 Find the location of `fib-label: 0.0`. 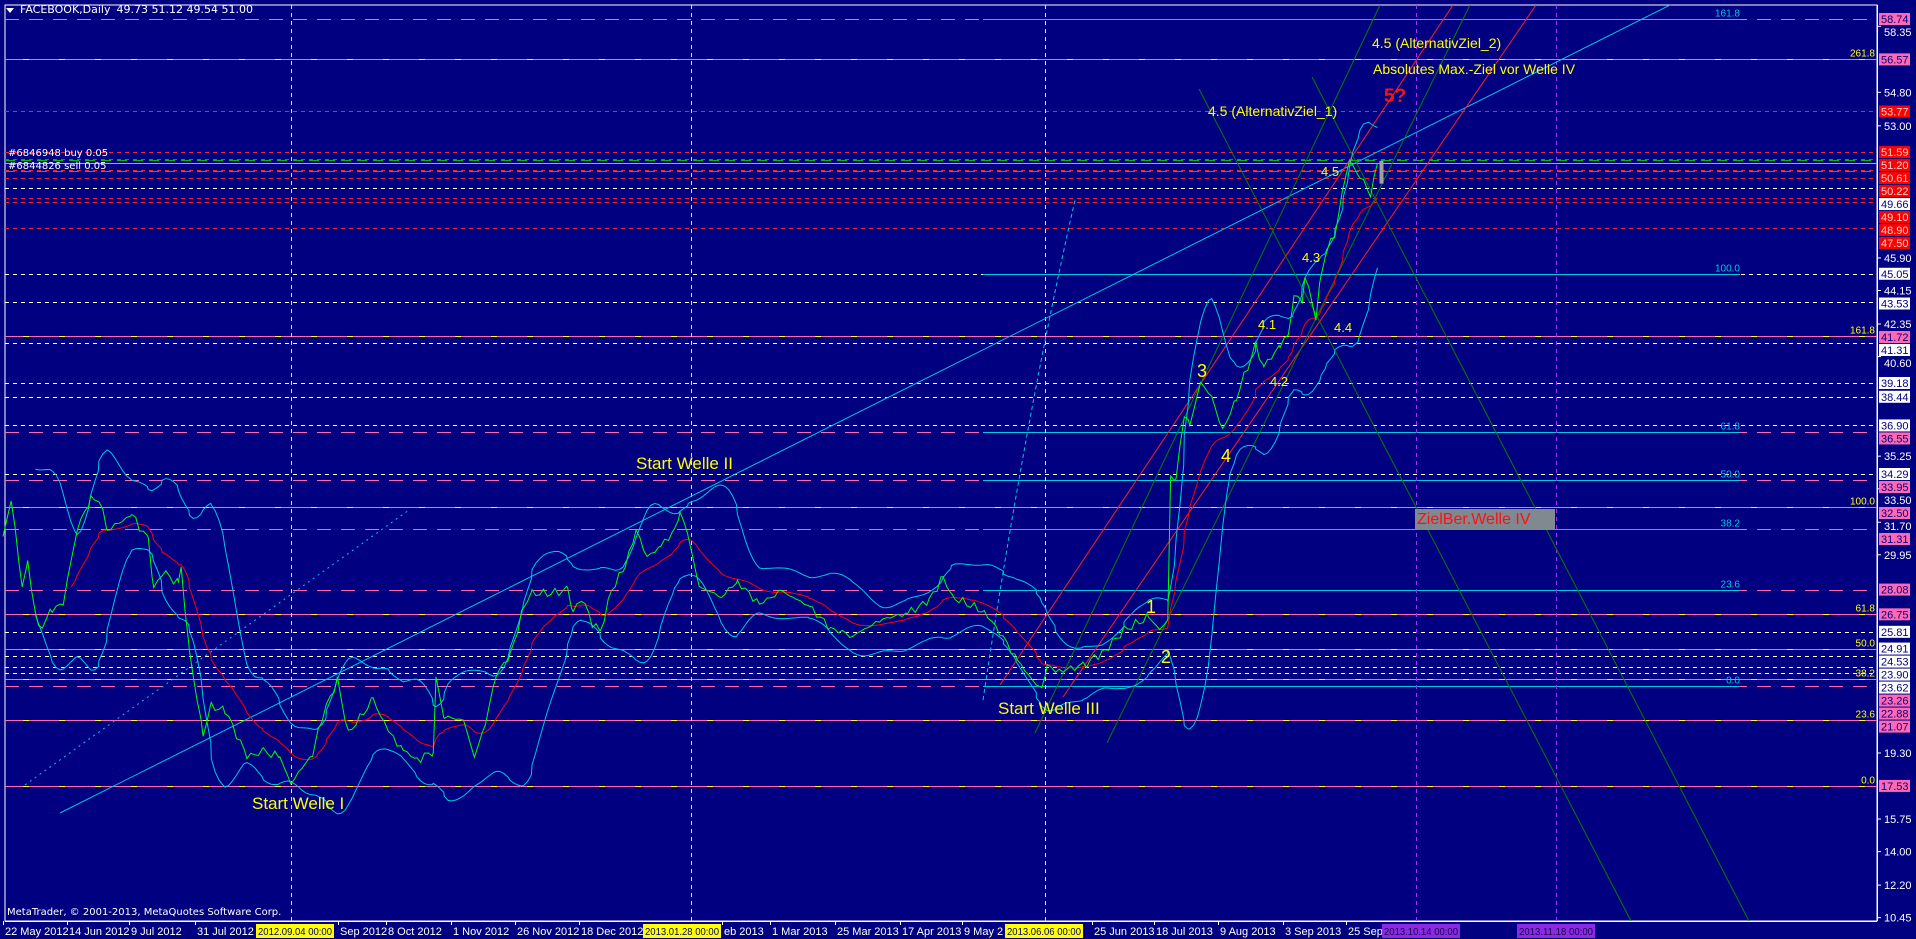

fib-label: 0.0 is located at coordinates (1868, 781).